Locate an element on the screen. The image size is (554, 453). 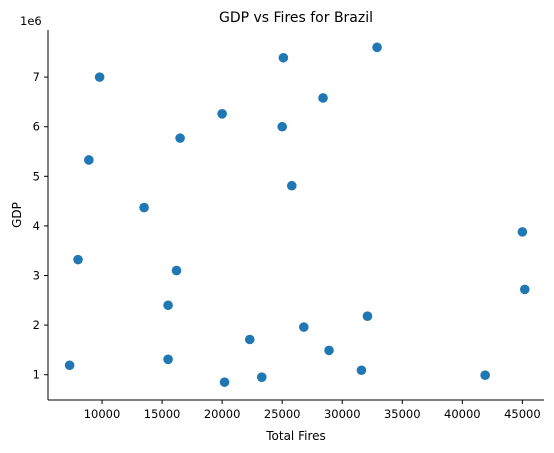
x-tick-label: 25000 is located at coordinates (282, 414).